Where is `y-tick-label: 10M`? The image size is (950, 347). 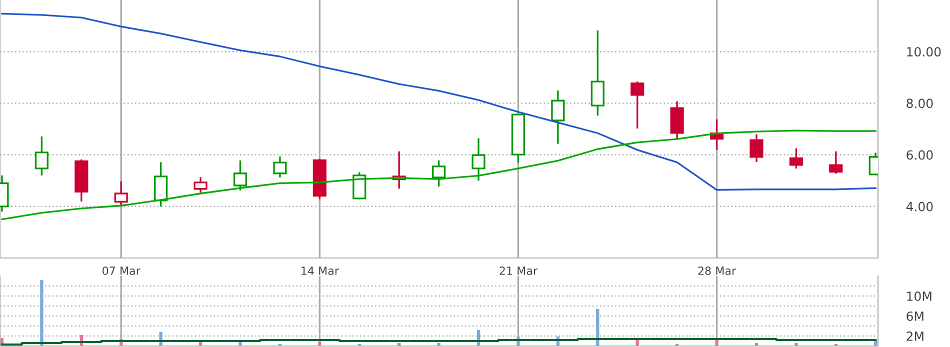
y-tick-label: 10M is located at coordinates (919, 296).